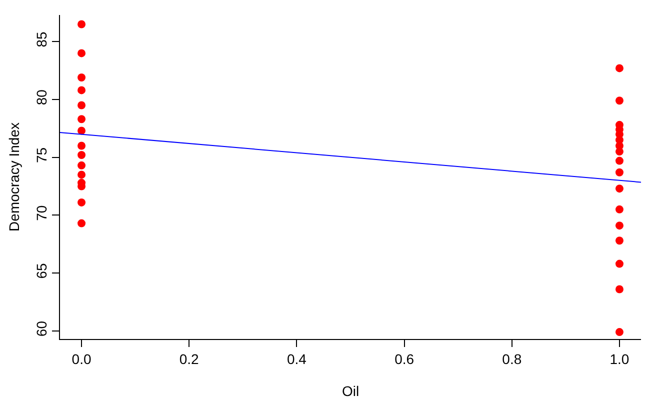 This screenshot has width=656, height=409. I want to click on y-tick-label: 80, so click(41, 97).